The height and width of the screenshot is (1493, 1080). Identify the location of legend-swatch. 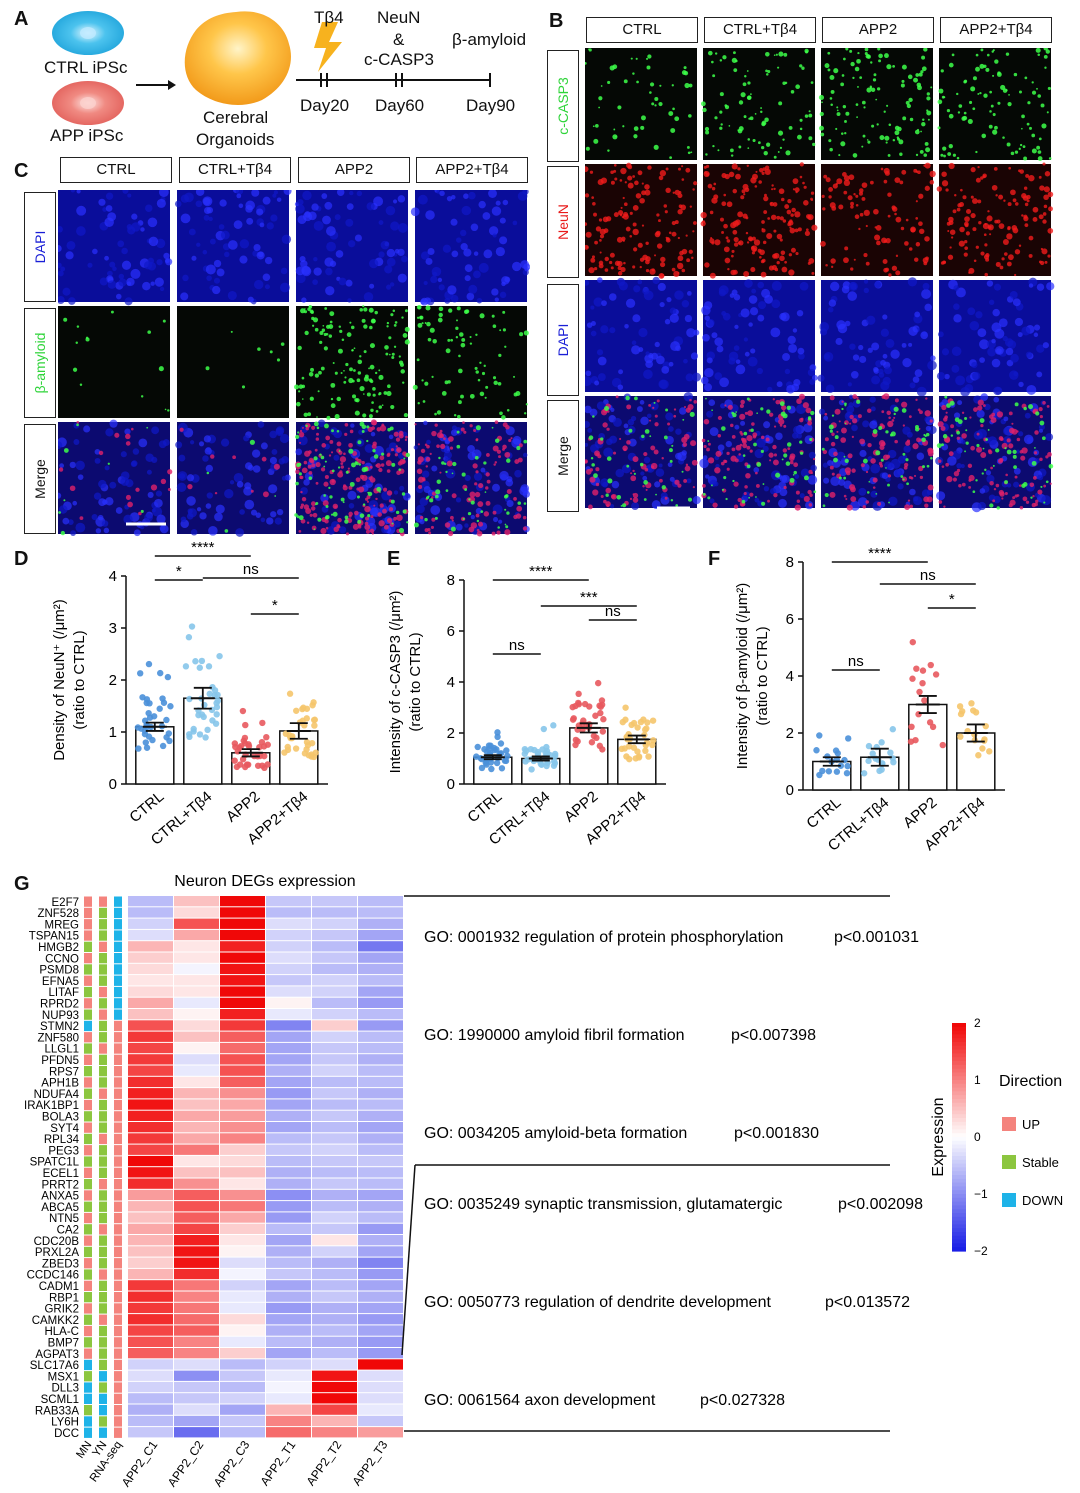
(1009, 1200).